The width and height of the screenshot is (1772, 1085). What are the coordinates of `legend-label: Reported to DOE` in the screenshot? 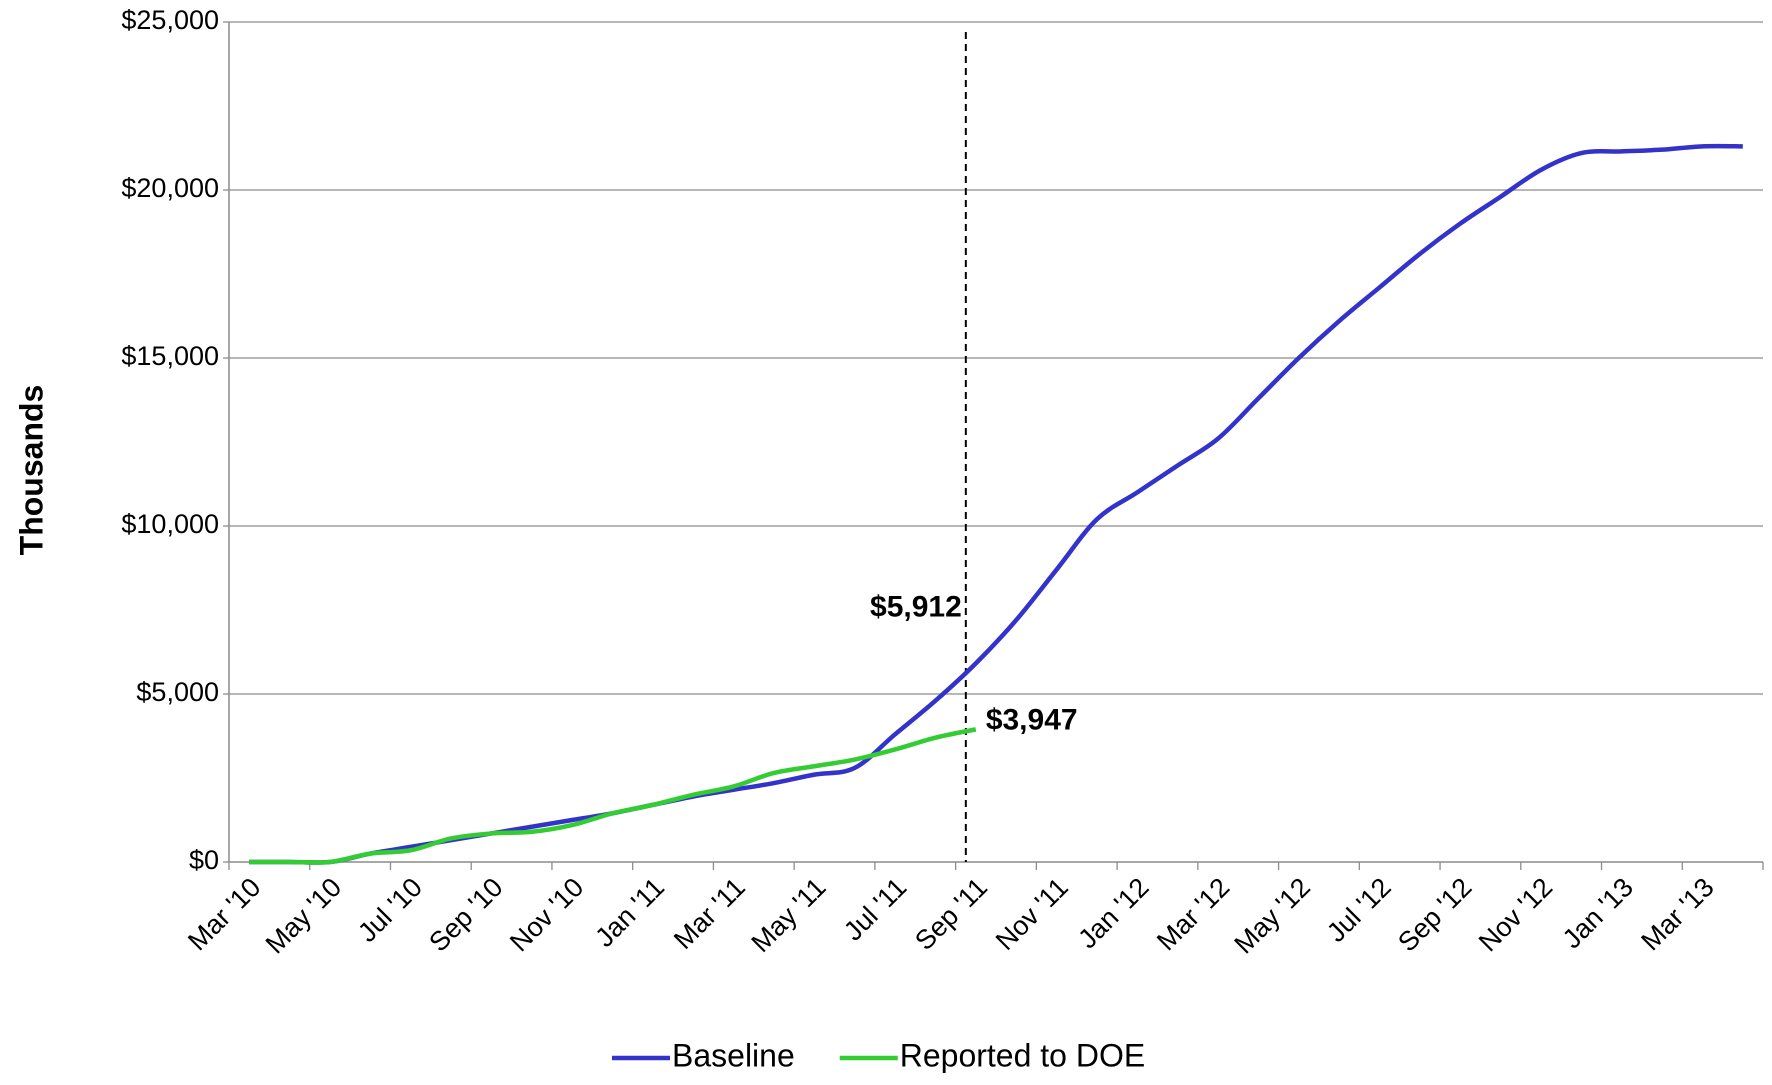 It's located at (1022, 1055).